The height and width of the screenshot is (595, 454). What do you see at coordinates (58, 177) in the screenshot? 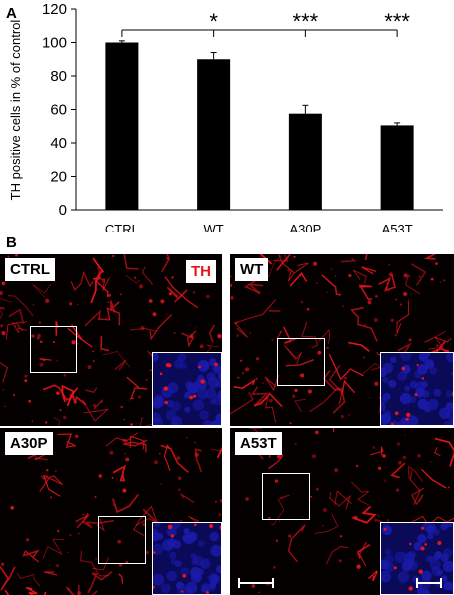
I see `y-tick-label: 20` at bounding box center [58, 177].